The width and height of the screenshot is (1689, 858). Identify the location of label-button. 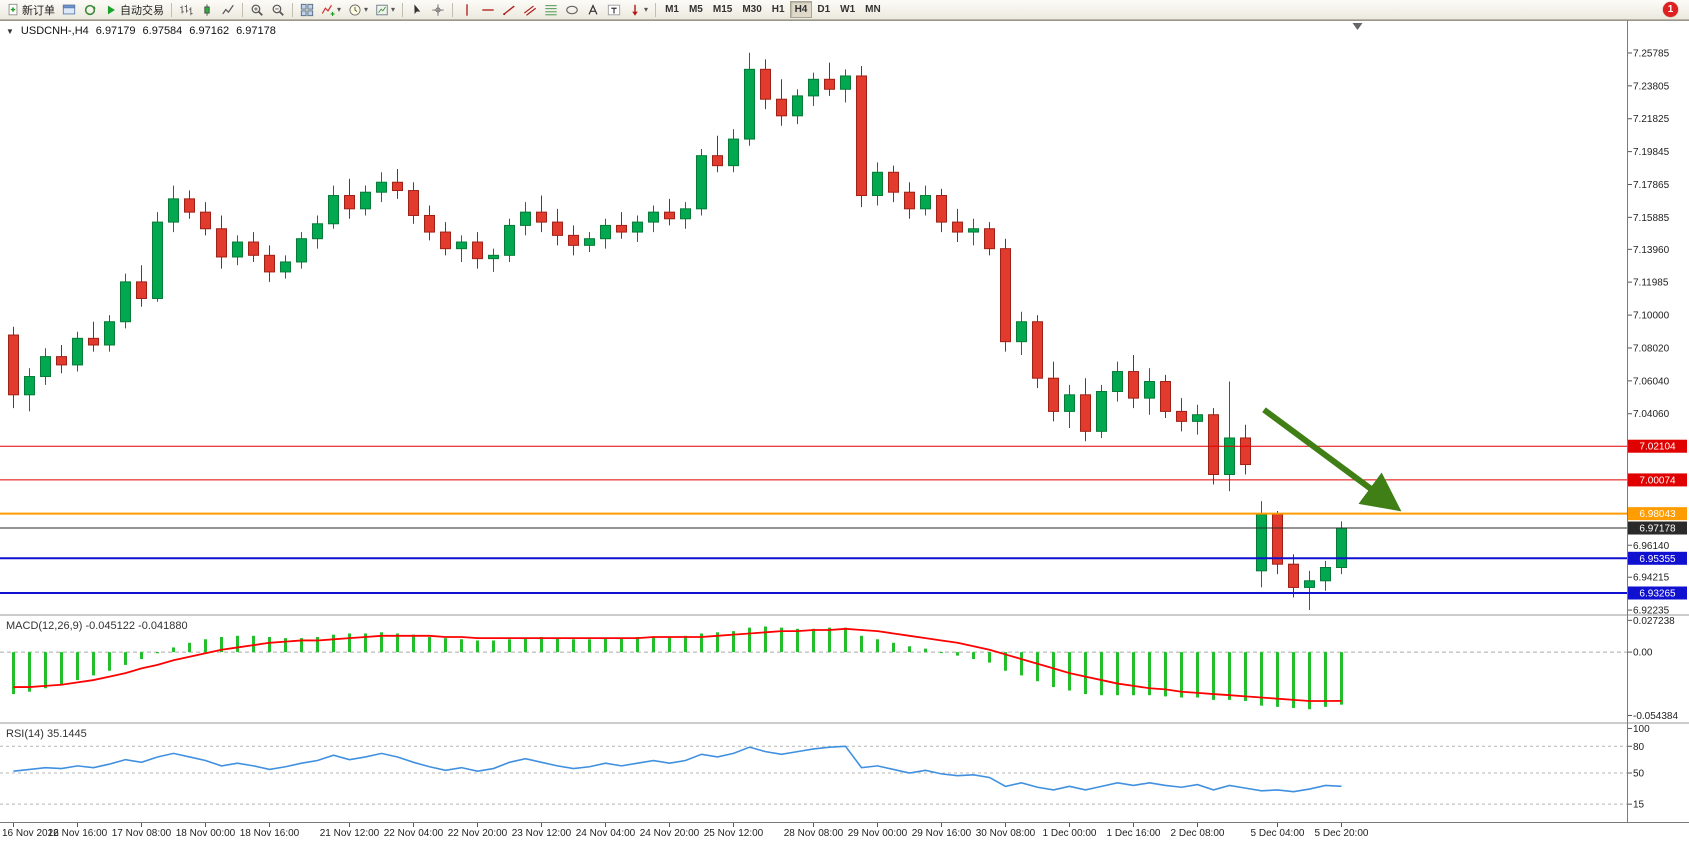
(614, 9).